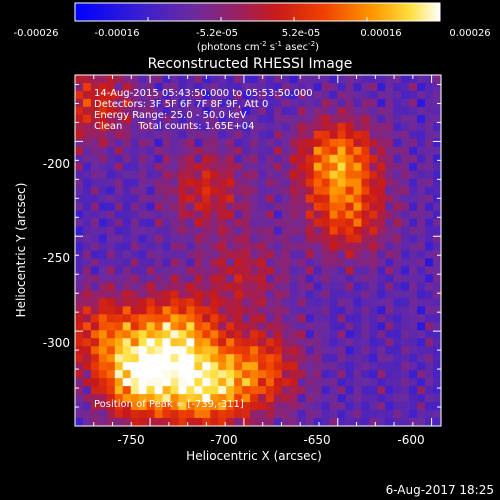 Image resolution: width=500 pixels, height=500 pixels. Describe the element at coordinates (250, 64) in the screenshot. I see `chart-title: Reconstructed RHESSI Image` at that location.